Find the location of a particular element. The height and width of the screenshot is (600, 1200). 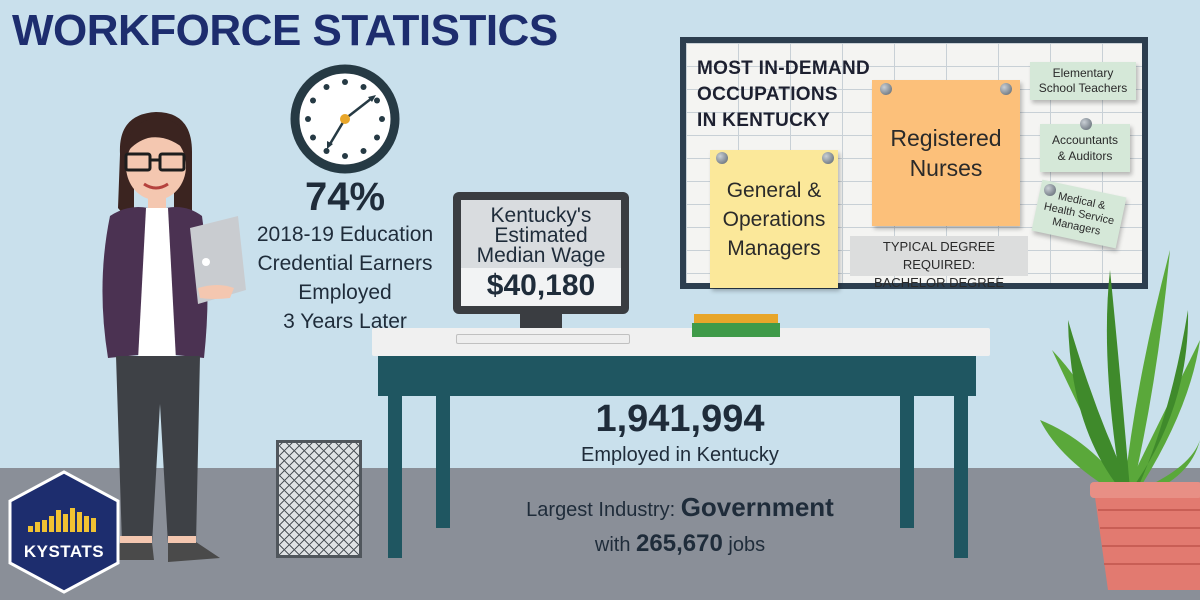

largest-industry: Largest Industry: Government is located at coordinates (680, 507).